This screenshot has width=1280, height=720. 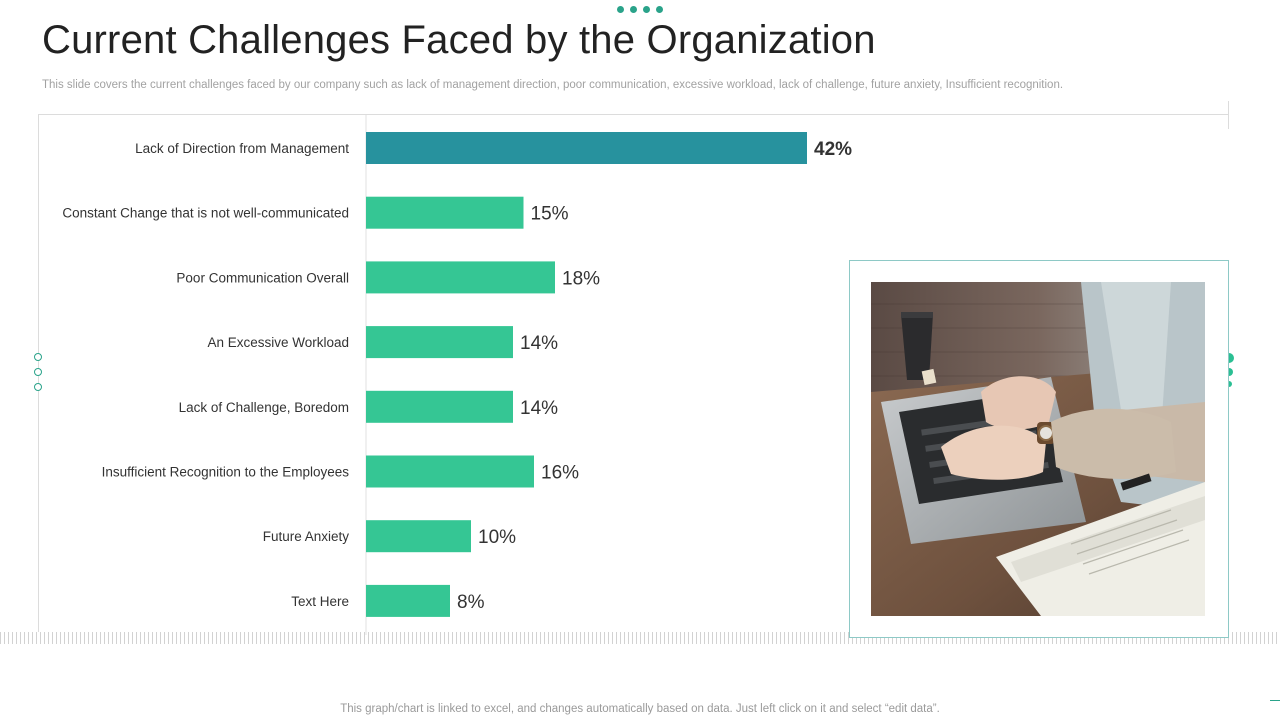 I want to click on bar-value-label: 16%, so click(x=560, y=473).